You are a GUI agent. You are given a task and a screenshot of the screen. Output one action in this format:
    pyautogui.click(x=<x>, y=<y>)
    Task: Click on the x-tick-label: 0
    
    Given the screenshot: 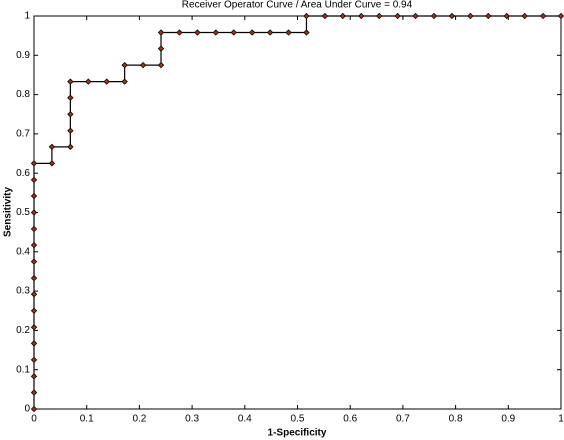 What is the action you would take?
    pyautogui.click(x=34, y=419)
    